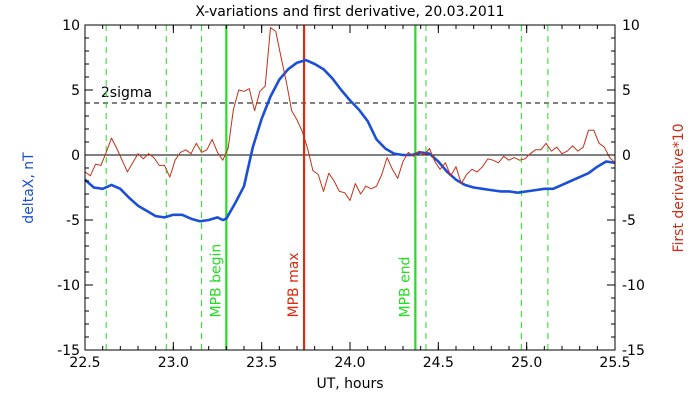 Image resolution: width=700 pixels, height=400 pixels. I want to click on x-tick-label: 24.0, so click(349, 363).